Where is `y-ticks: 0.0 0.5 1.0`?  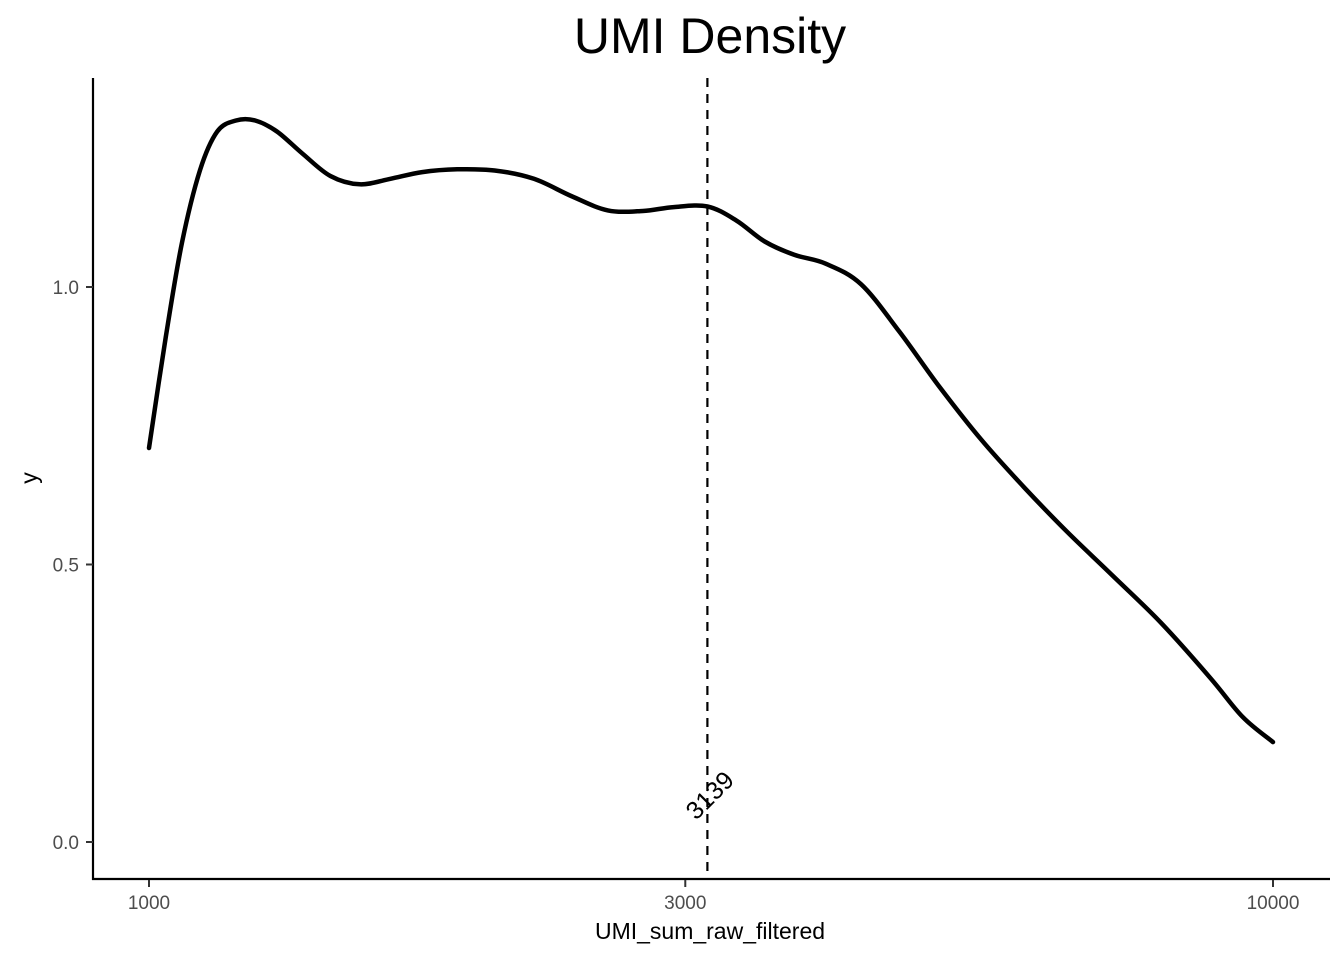
y-ticks: 0.0 0.5 1.0 is located at coordinates (73, 566).